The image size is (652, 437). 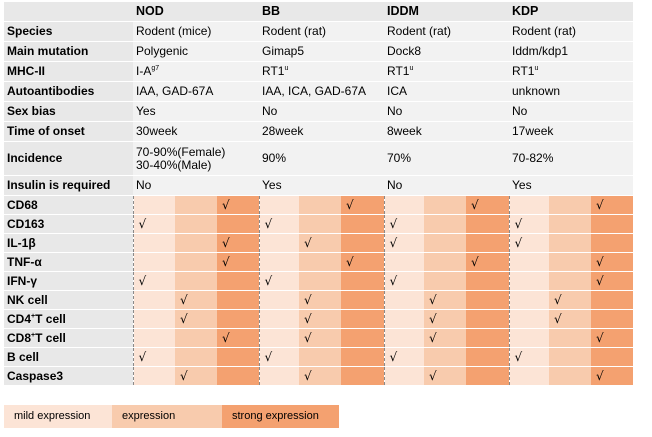 What do you see at coordinates (68, 281) in the screenshot?
I see `marker-label: IFN-γ` at bounding box center [68, 281].